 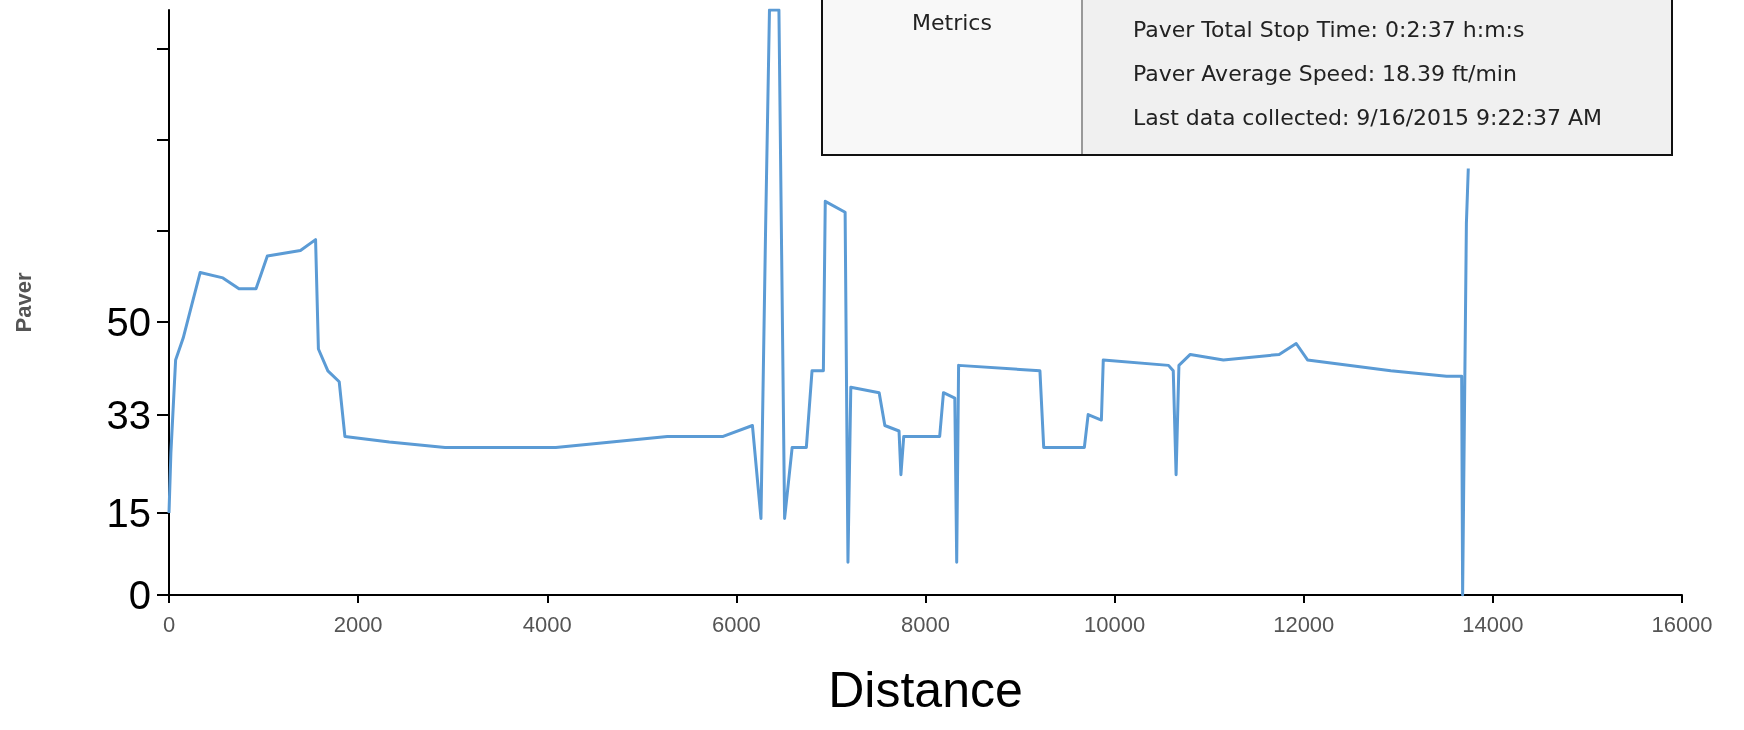 What do you see at coordinates (953, 77) in the screenshot?
I see `tab-panel: Metrics` at bounding box center [953, 77].